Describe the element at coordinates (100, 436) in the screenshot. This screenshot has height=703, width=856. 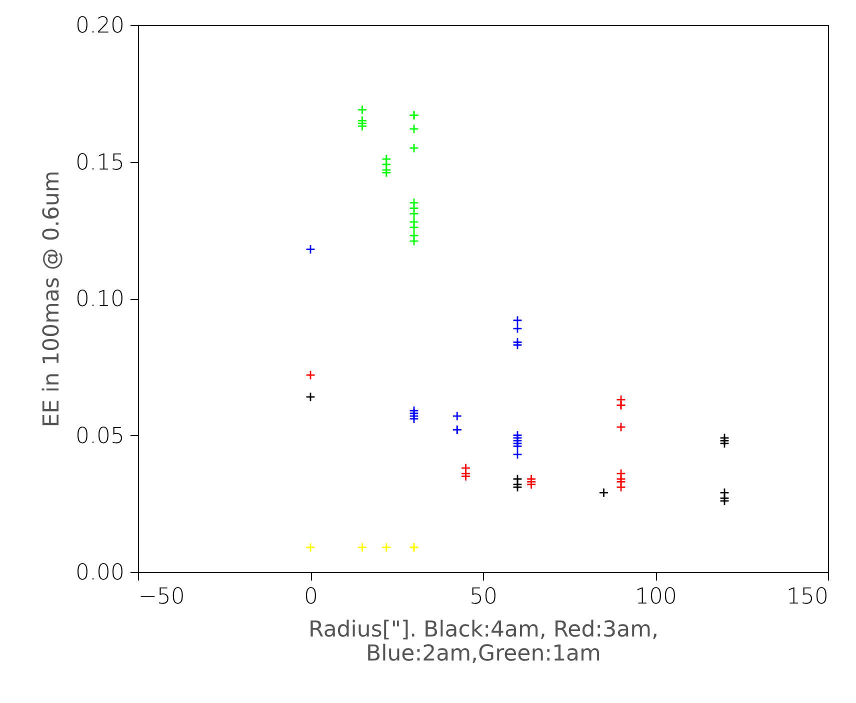
I see `y-tick-label: 0.05` at that location.